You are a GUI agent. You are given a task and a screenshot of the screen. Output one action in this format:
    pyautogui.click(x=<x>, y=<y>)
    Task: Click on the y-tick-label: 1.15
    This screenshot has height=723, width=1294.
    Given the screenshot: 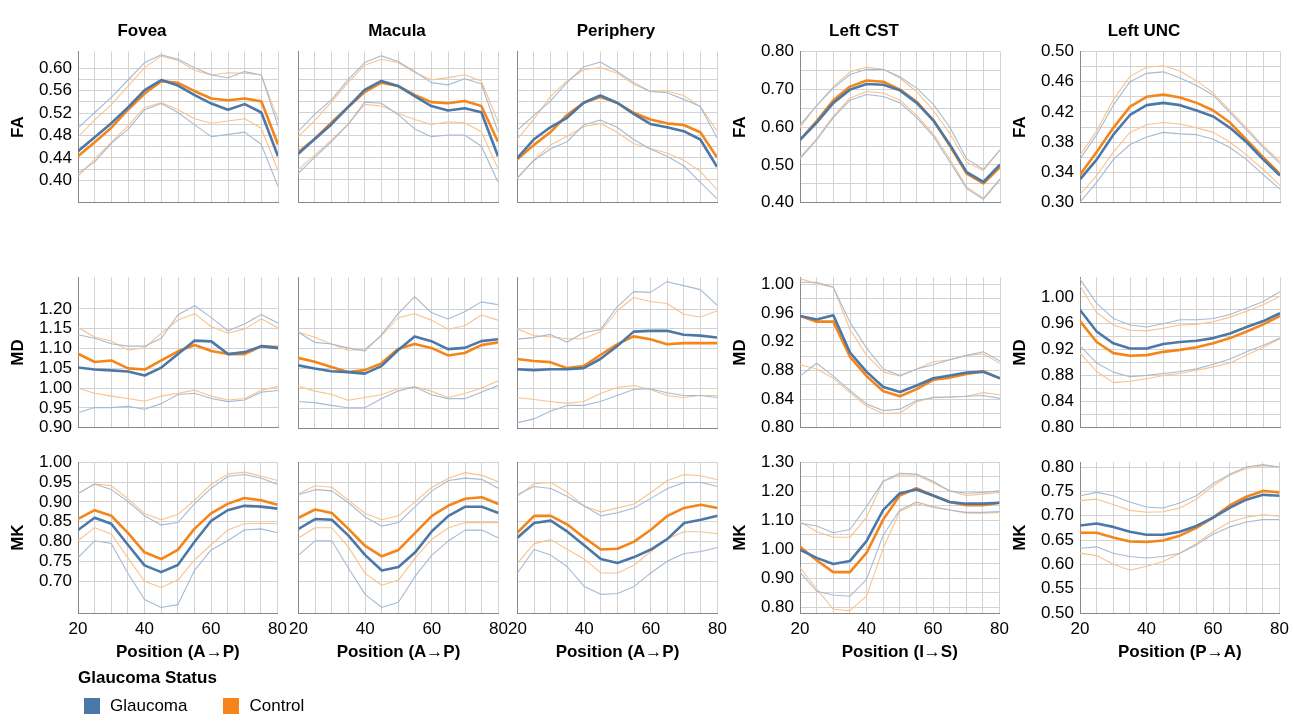 What is the action you would take?
    pyautogui.click(x=55, y=328)
    